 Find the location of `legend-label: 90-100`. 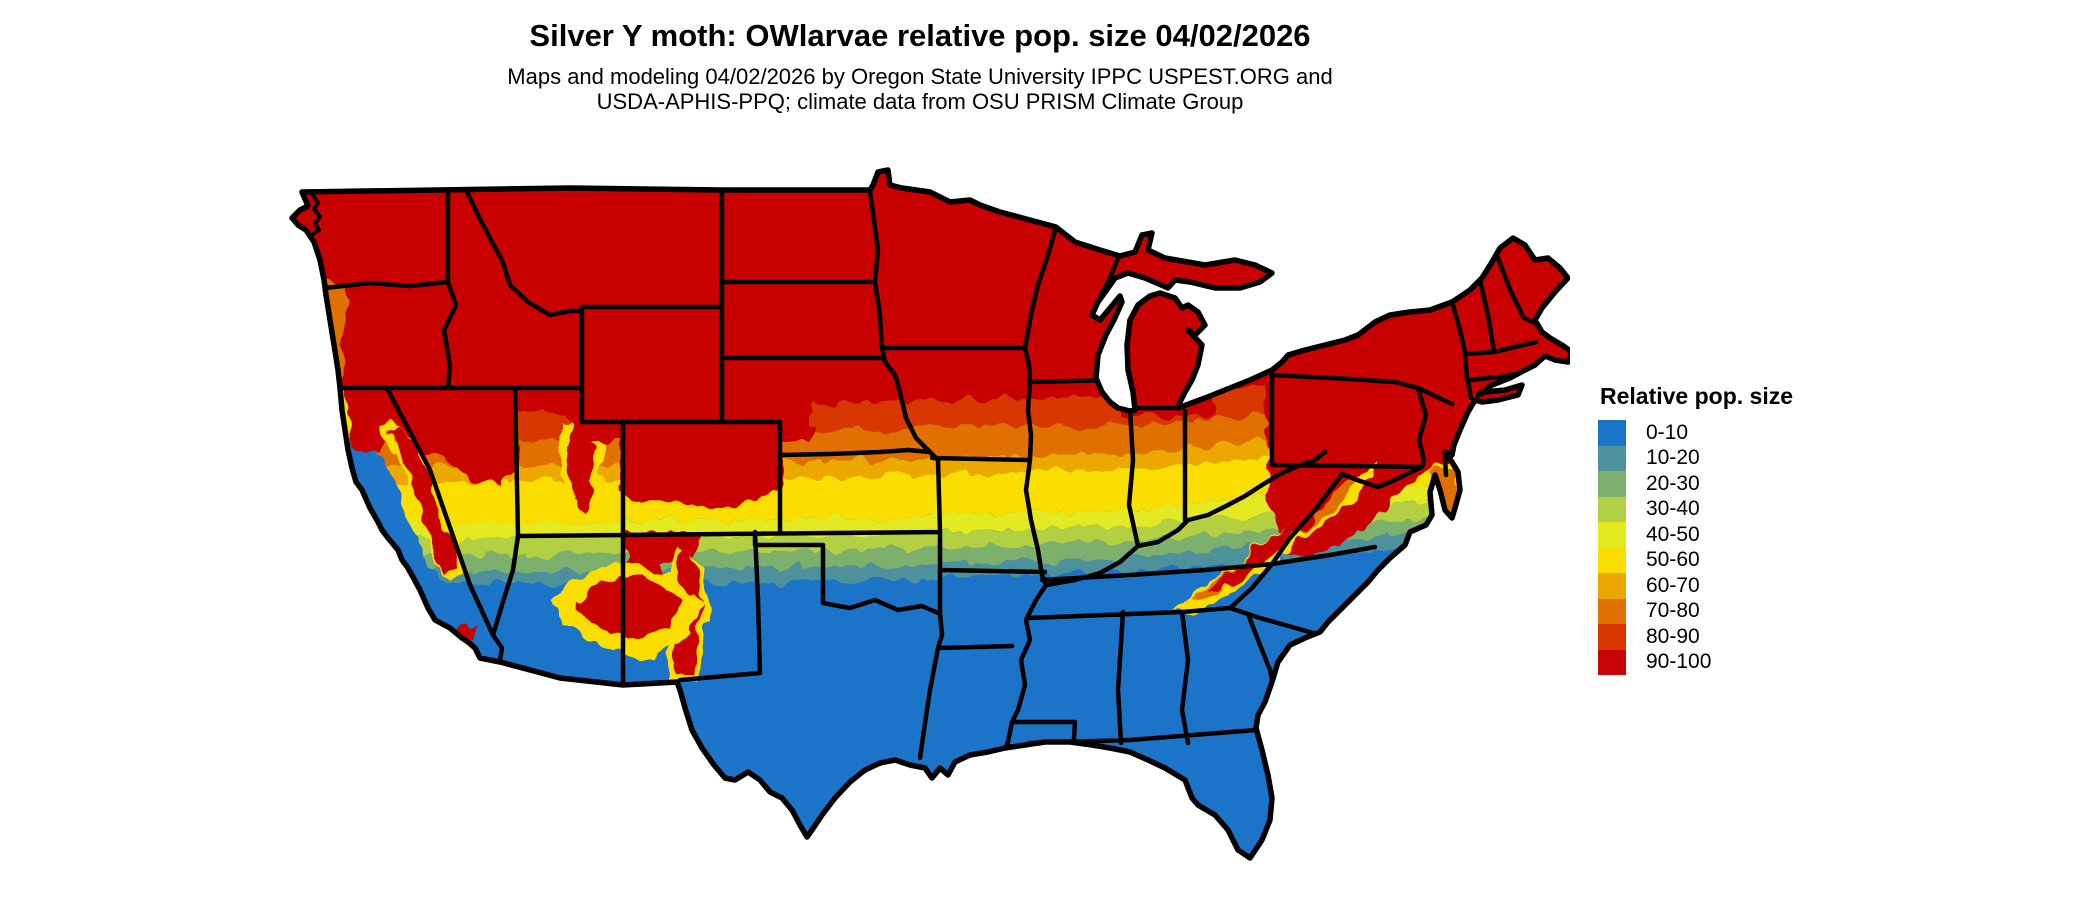

legend-label: 90-100 is located at coordinates (1679, 662).